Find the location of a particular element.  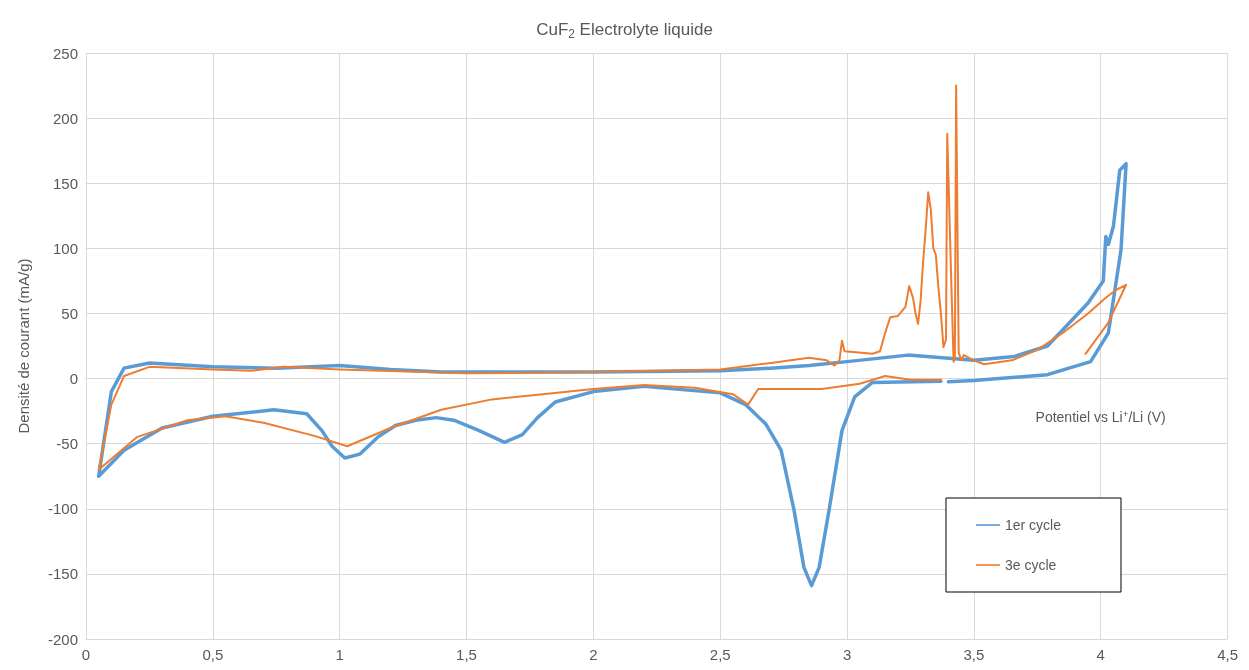

x-axis-title: Potentiel vs Li+/Li (V) is located at coordinates (1100, 417).